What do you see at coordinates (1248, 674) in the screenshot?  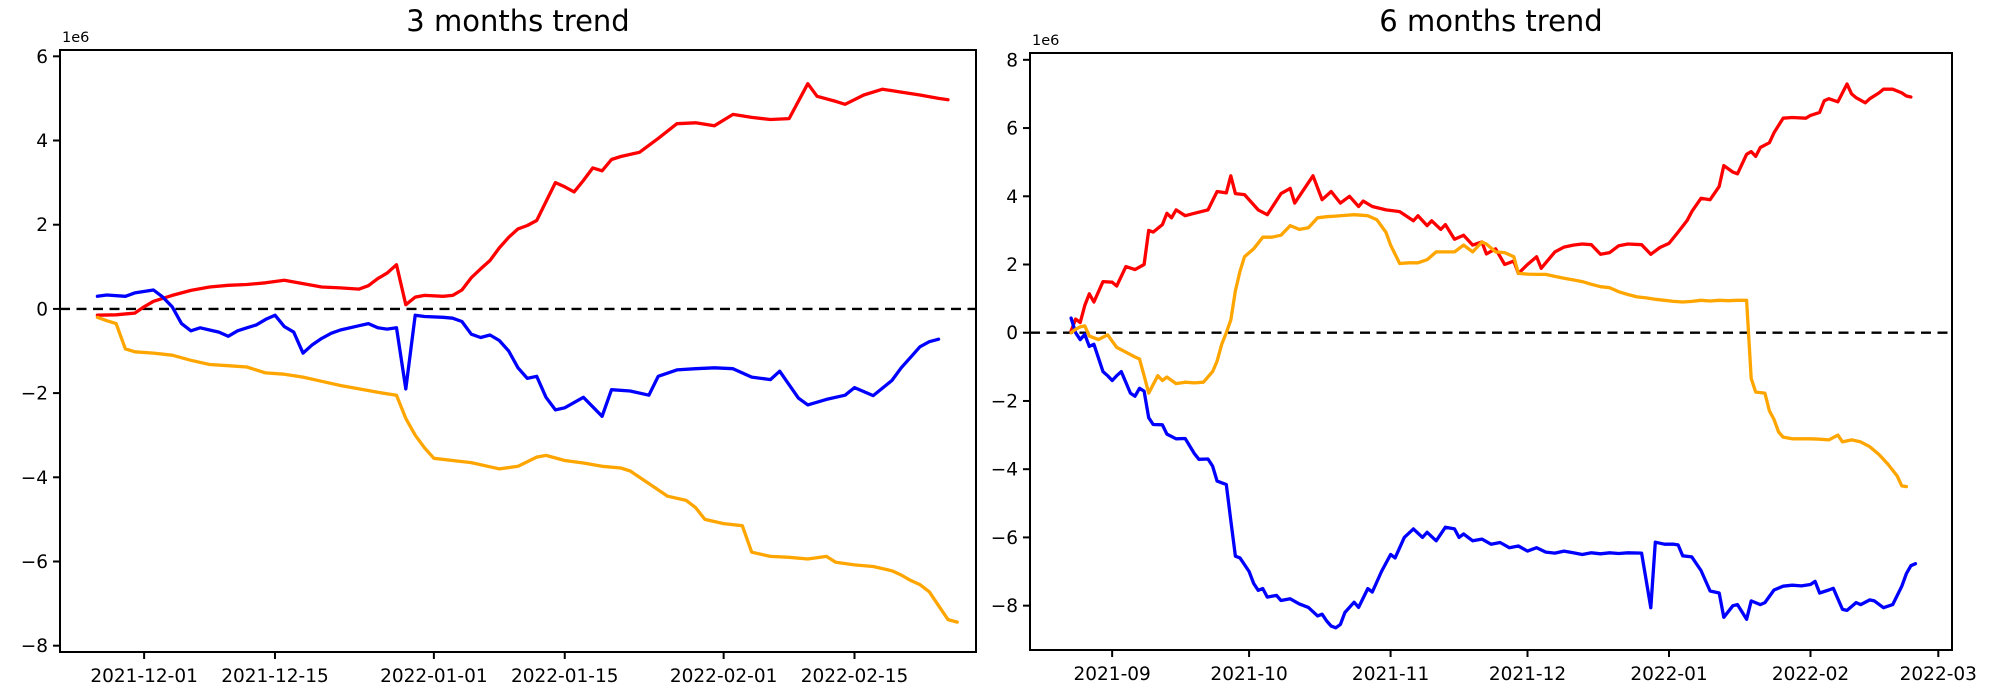 I see `x-tick-label: 2021-10` at bounding box center [1248, 674].